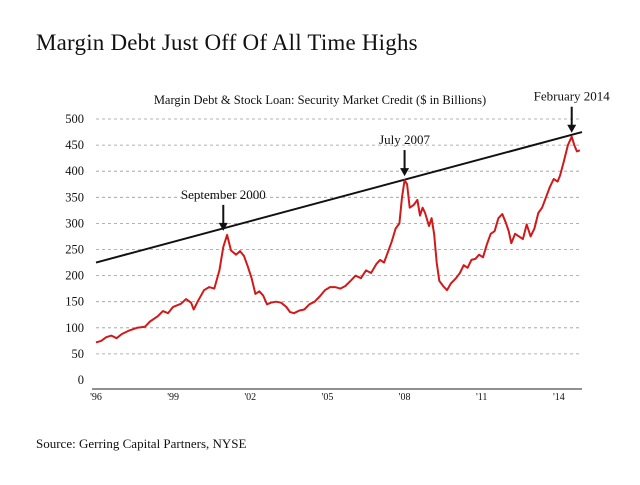  What do you see at coordinates (74, 302) in the screenshot?
I see `y-tick-label: 150` at bounding box center [74, 302].